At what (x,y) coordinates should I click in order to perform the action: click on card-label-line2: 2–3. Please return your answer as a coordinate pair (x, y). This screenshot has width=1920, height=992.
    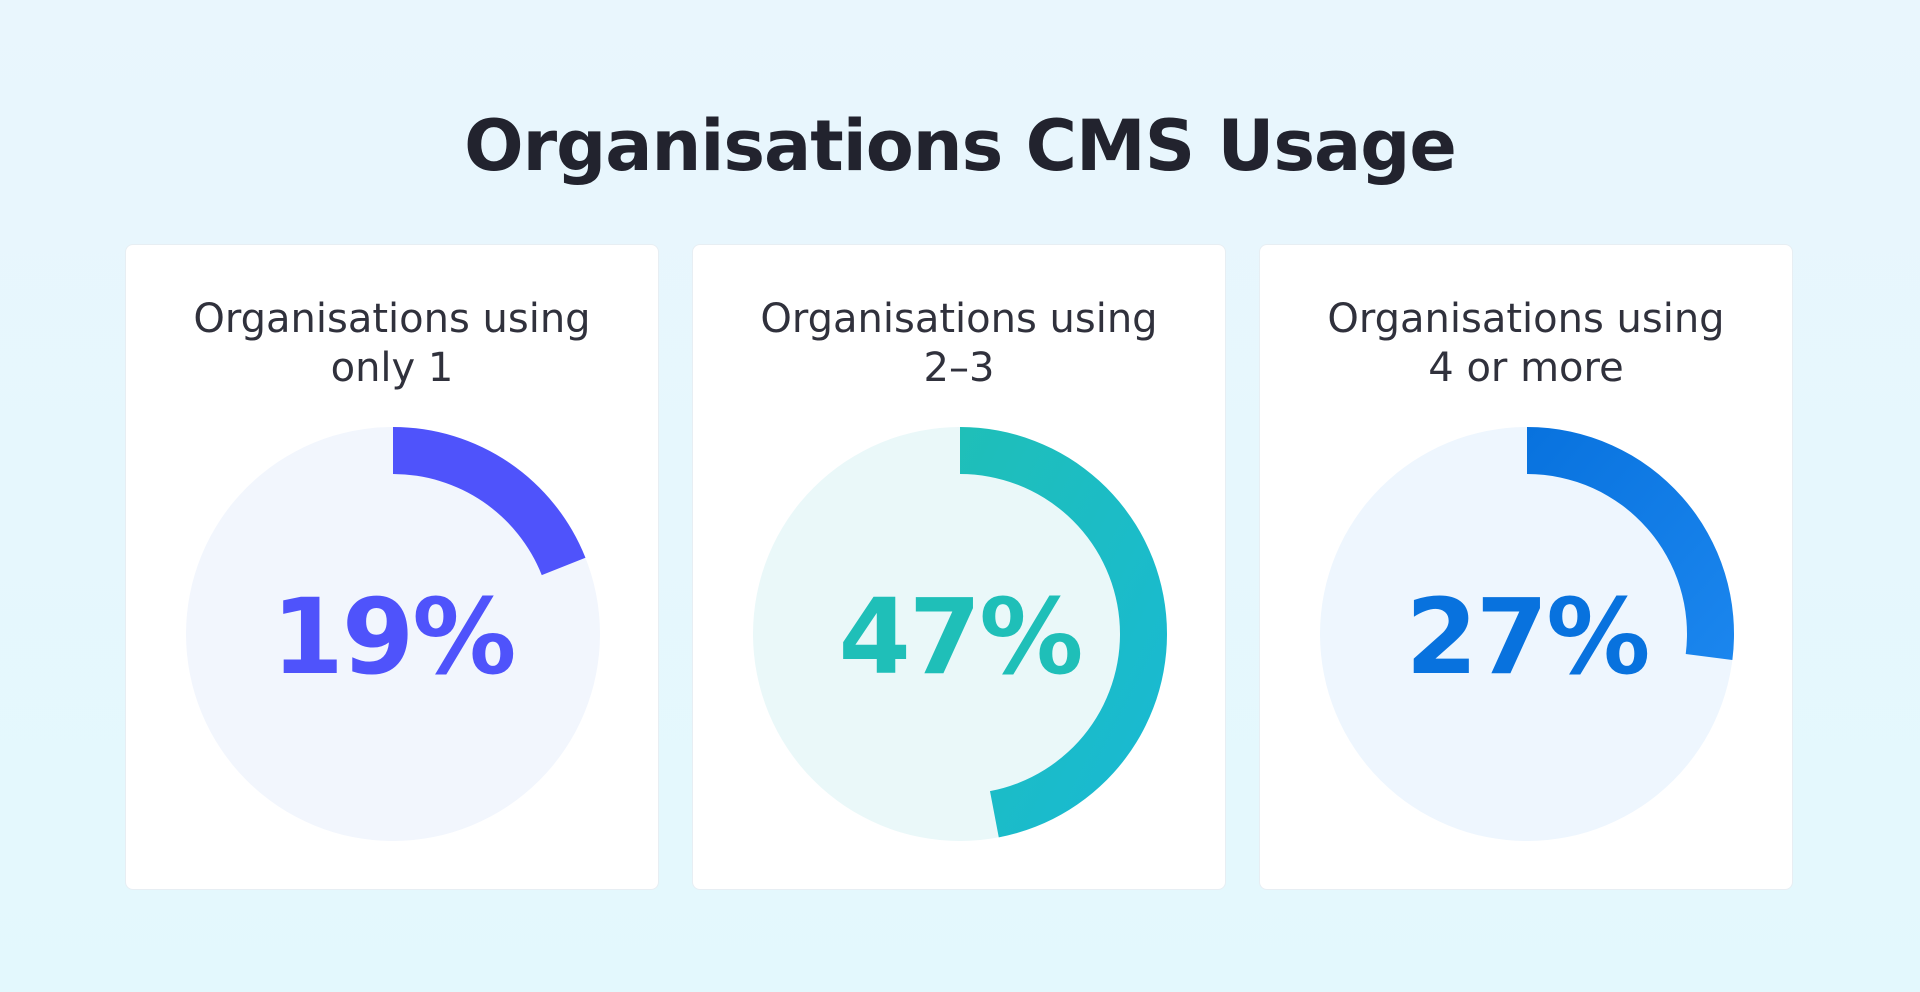
    Looking at the image, I should click on (959, 368).